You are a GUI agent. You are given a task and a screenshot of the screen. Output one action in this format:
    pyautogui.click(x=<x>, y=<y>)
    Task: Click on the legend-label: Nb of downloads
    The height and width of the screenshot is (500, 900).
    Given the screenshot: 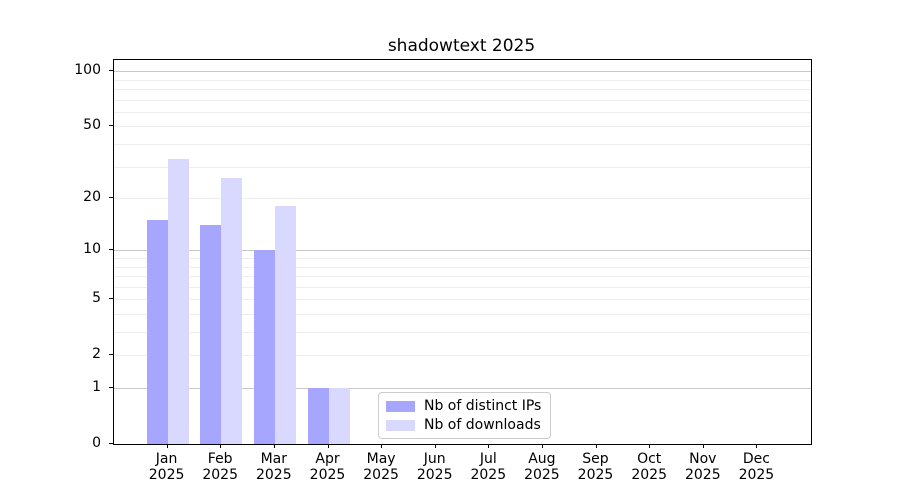 What is the action you would take?
    pyautogui.click(x=482, y=425)
    